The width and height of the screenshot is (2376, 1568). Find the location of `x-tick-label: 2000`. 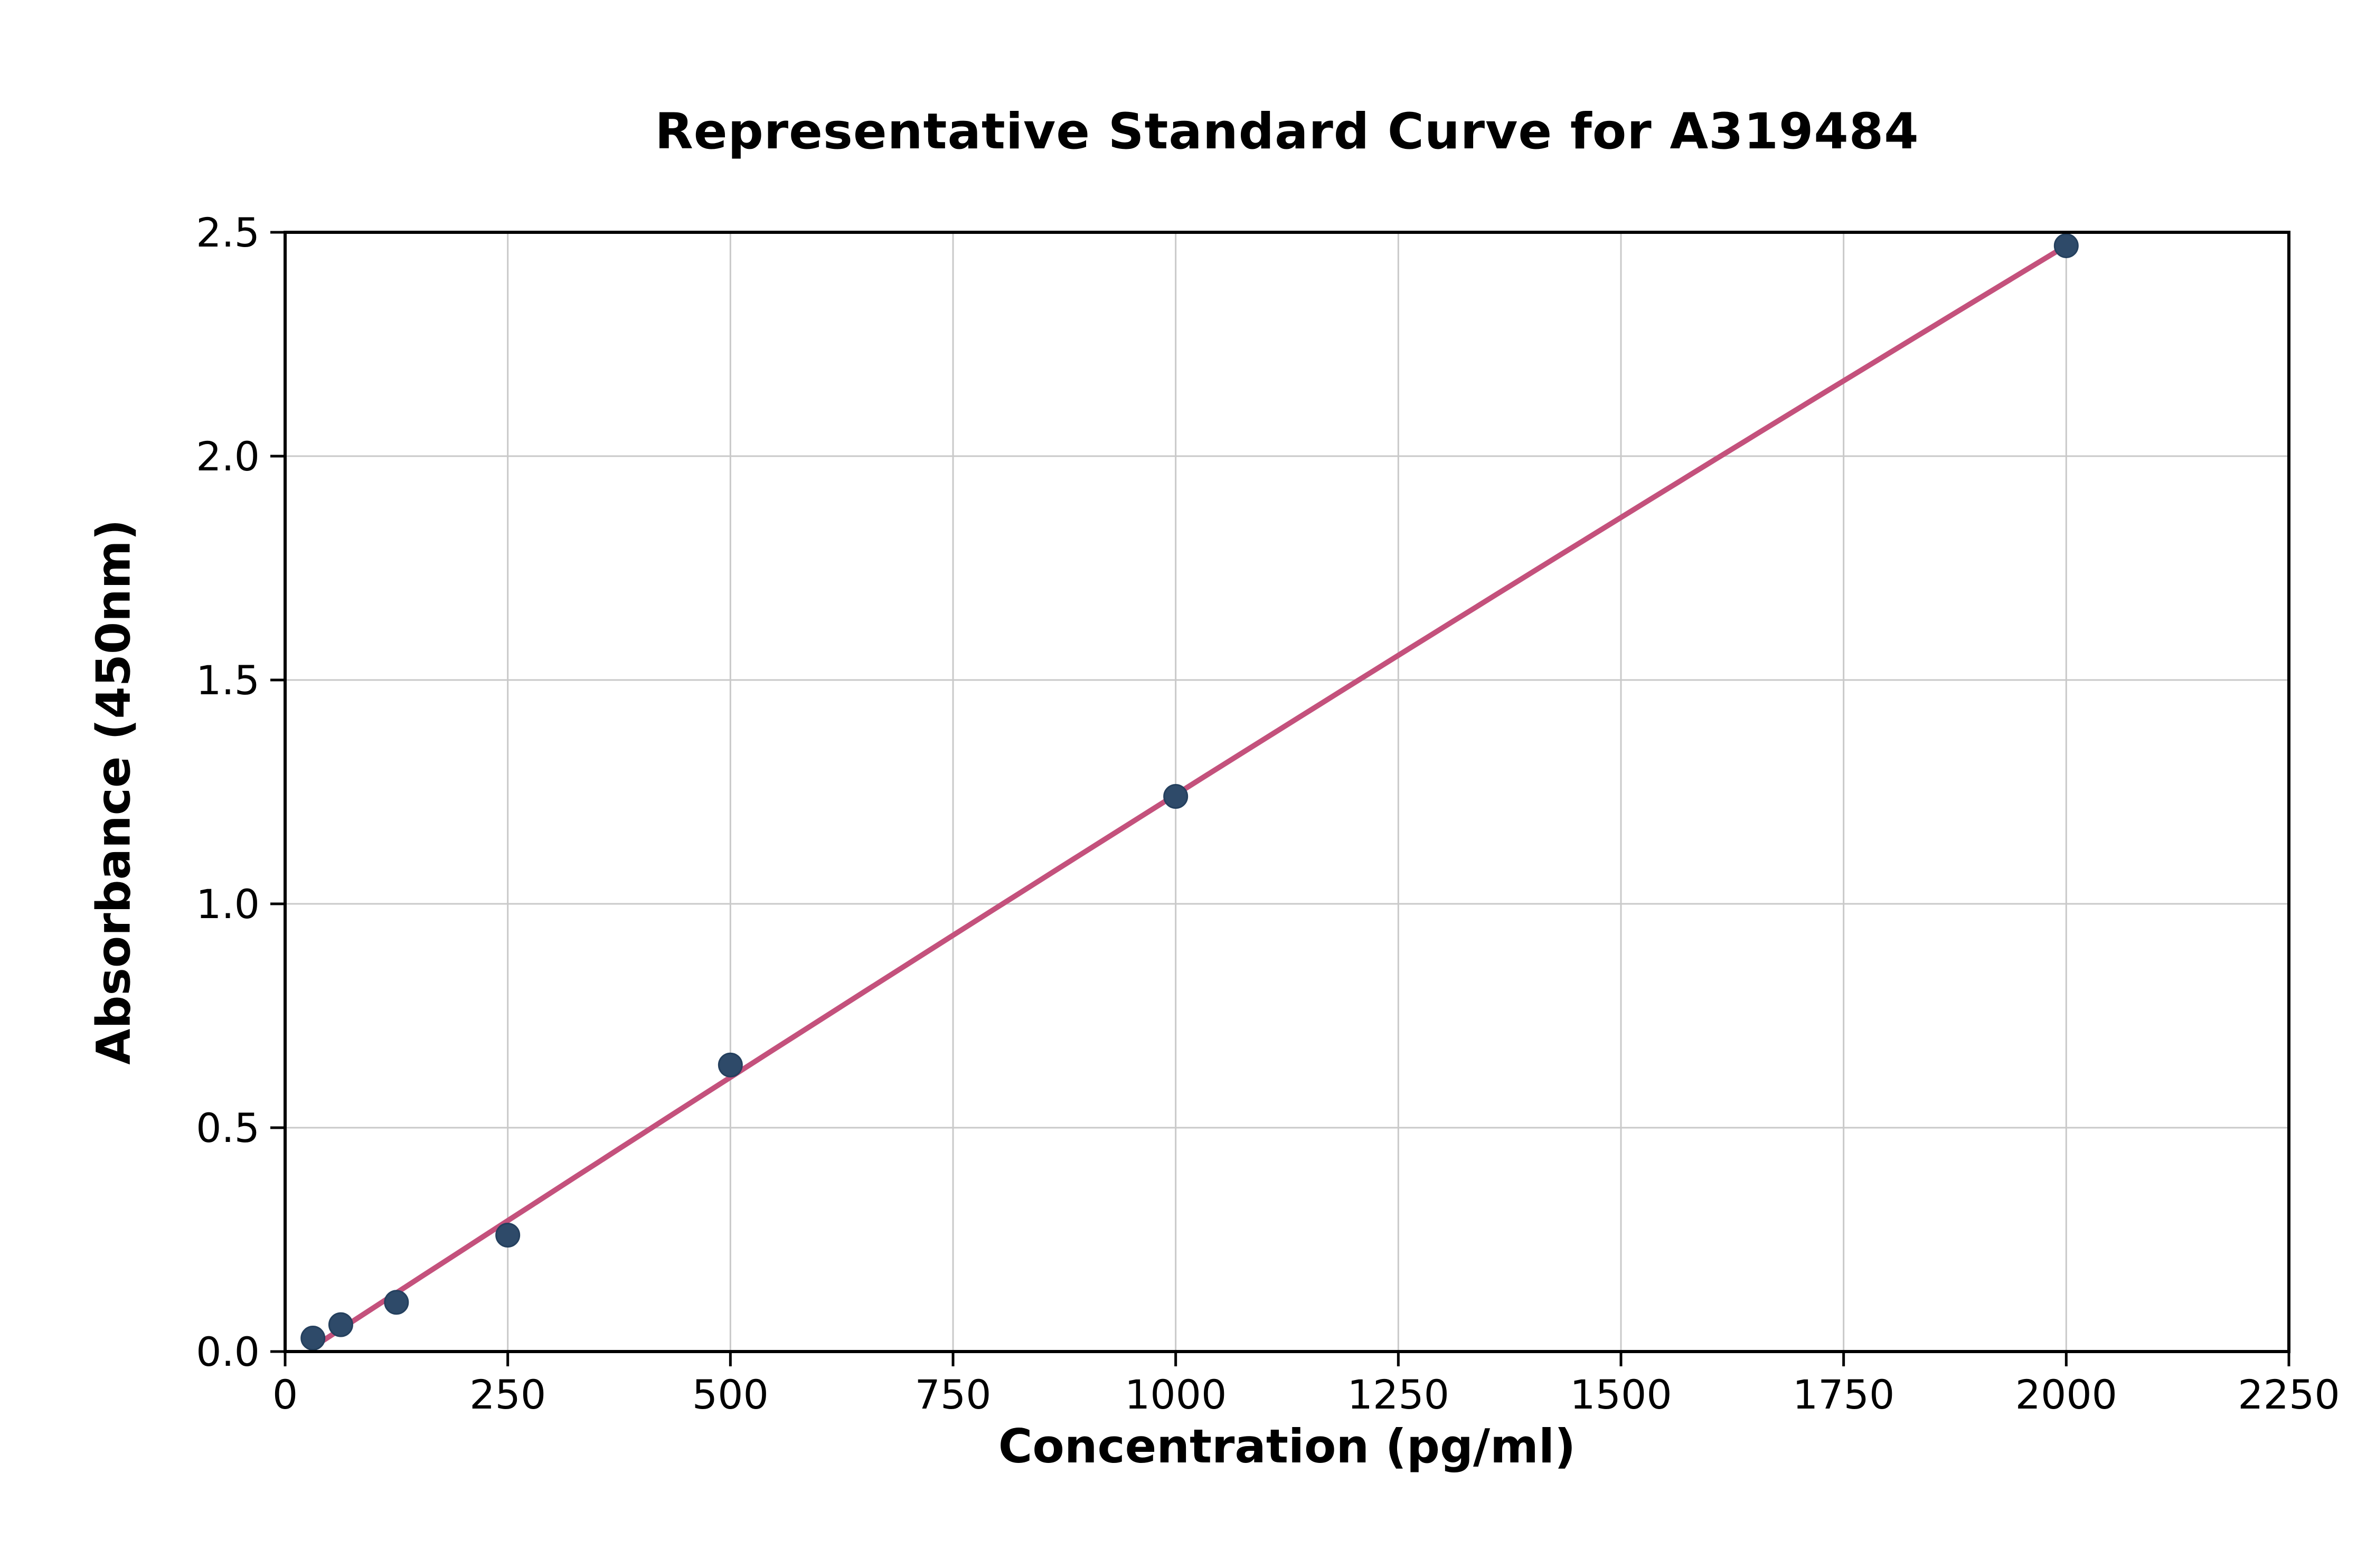

x-tick-label: 2000 is located at coordinates (2066, 1394).